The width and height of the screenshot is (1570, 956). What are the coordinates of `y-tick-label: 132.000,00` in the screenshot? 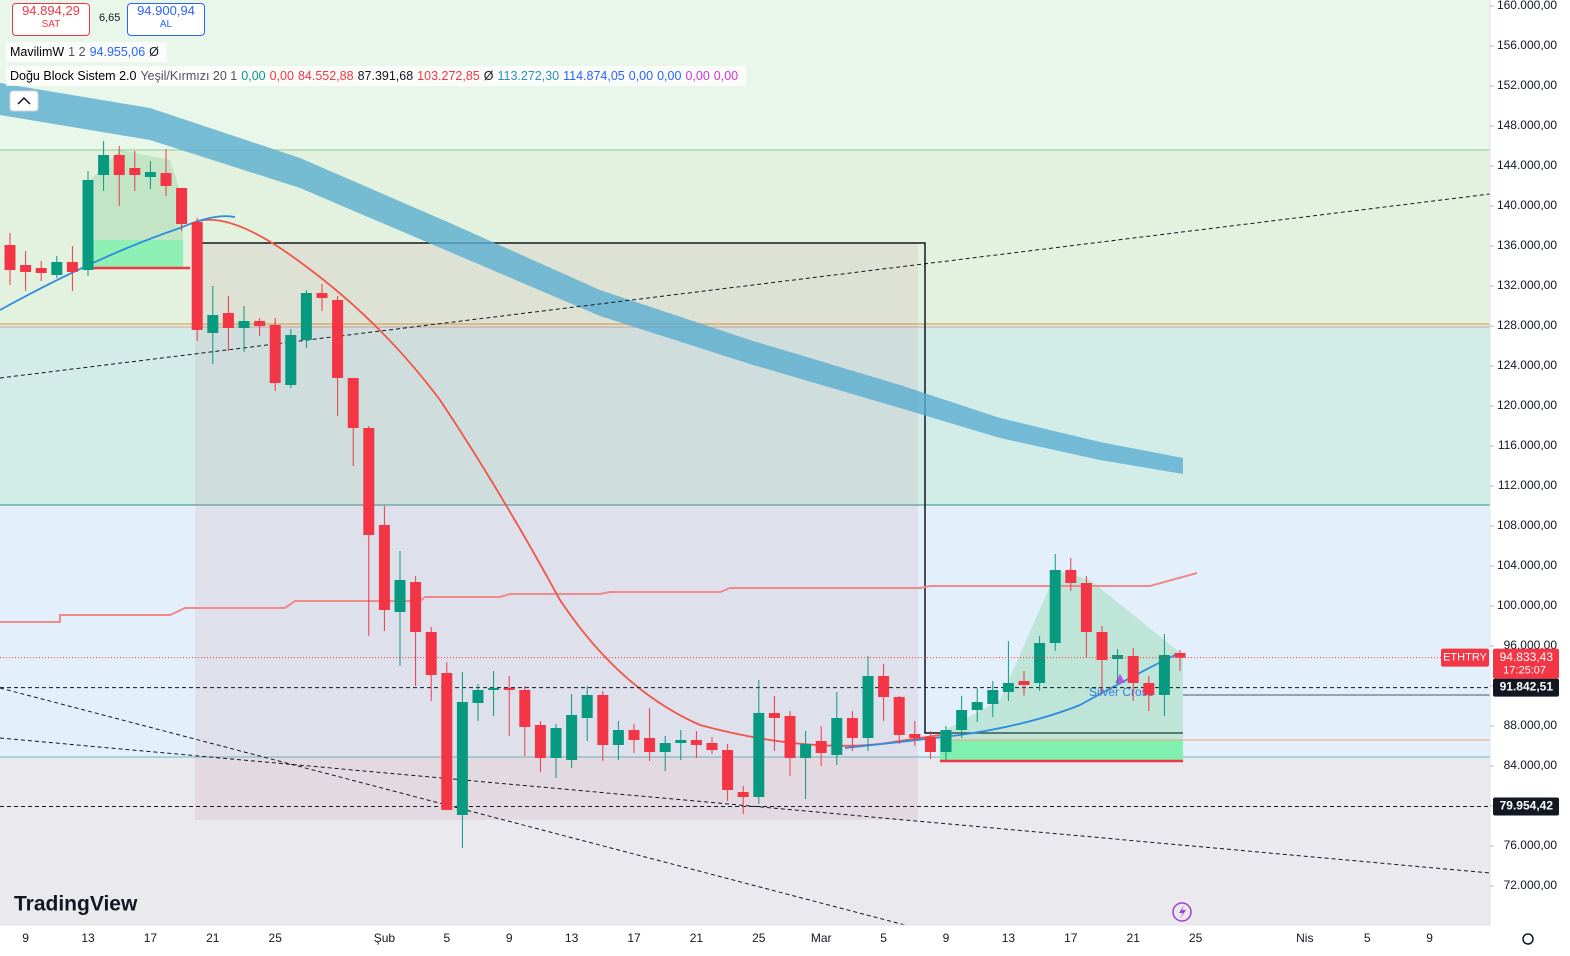 It's located at (1527, 285).